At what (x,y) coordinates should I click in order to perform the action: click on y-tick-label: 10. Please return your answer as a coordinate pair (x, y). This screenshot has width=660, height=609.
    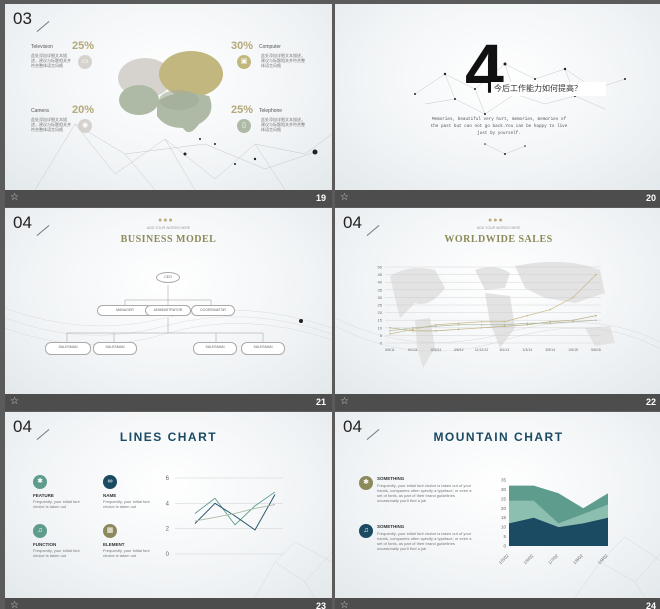
    Looking at the image, I should click on (380, 327).